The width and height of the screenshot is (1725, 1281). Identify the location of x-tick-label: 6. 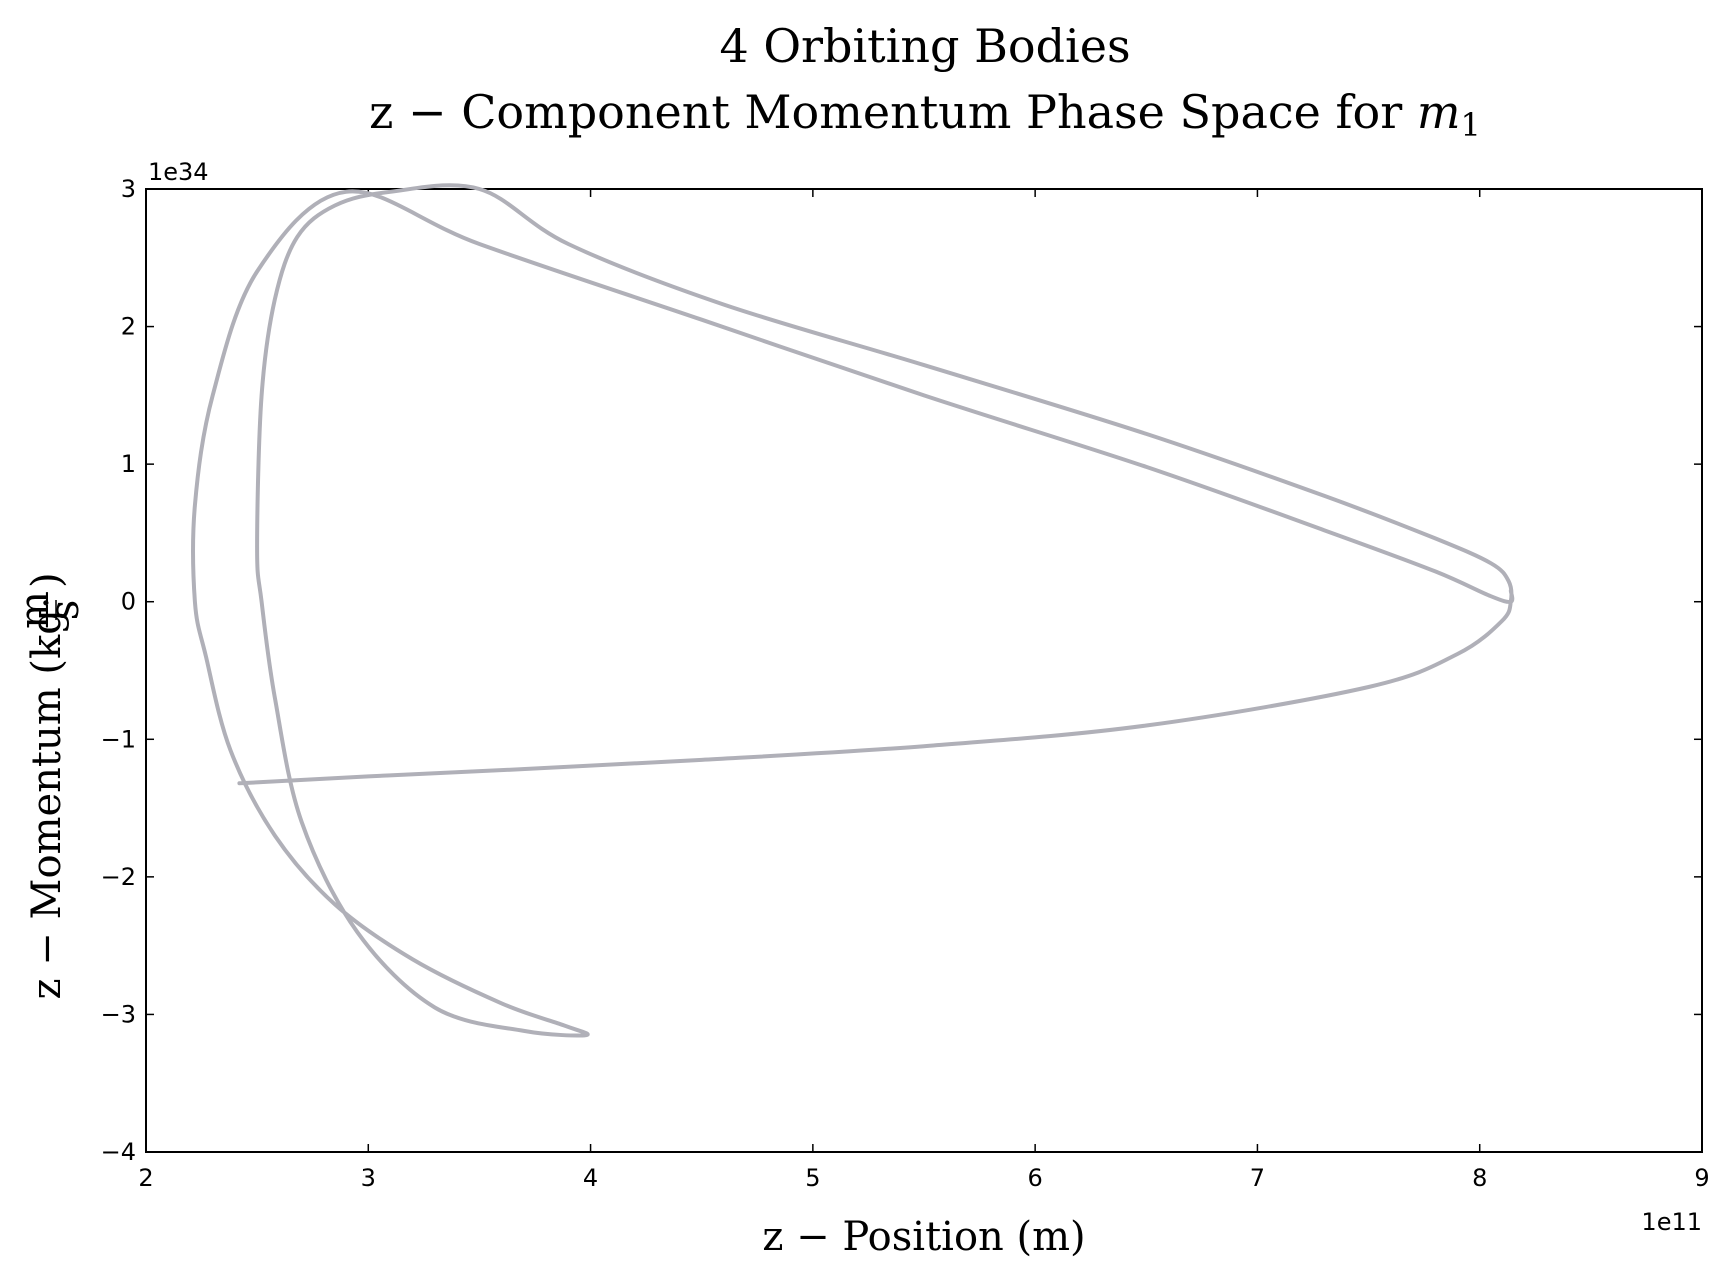
(1035, 1178).